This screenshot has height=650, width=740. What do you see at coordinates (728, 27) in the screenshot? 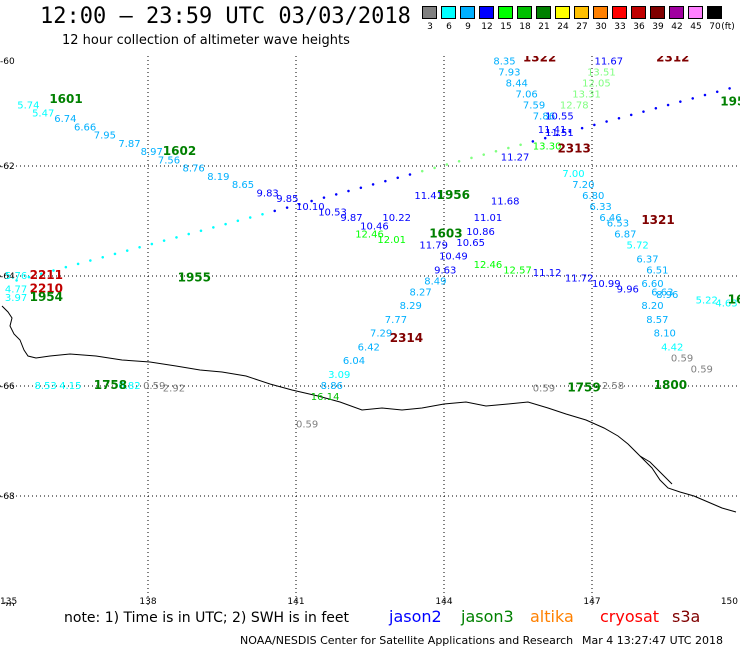
I see `scale-unit: (ft)` at bounding box center [728, 27].